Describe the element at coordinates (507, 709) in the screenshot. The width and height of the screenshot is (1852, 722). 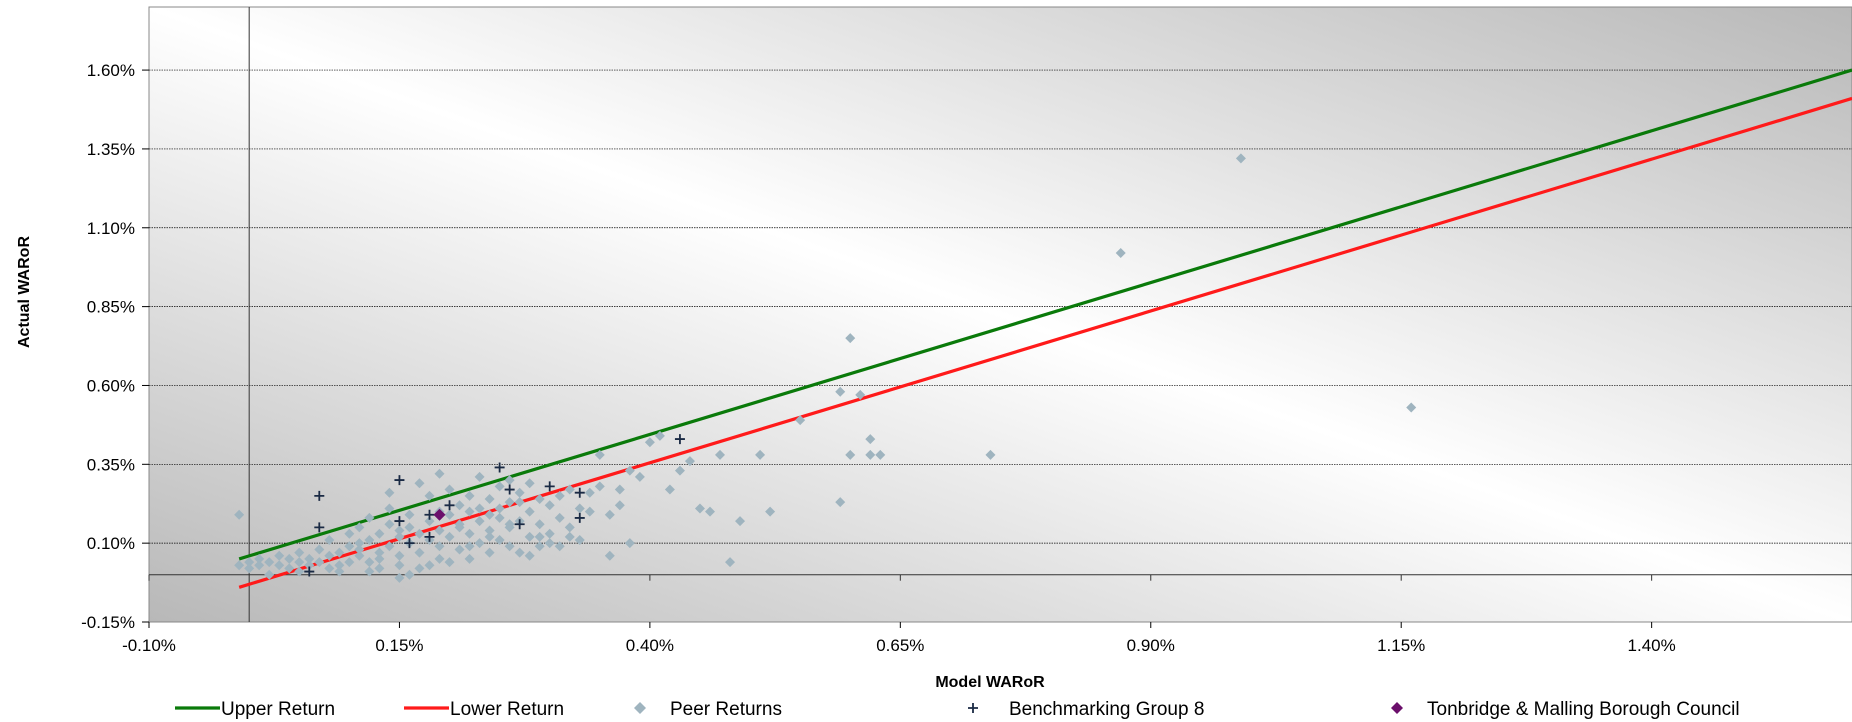
I see `legend-lower-return-label: Lower Return` at that location.